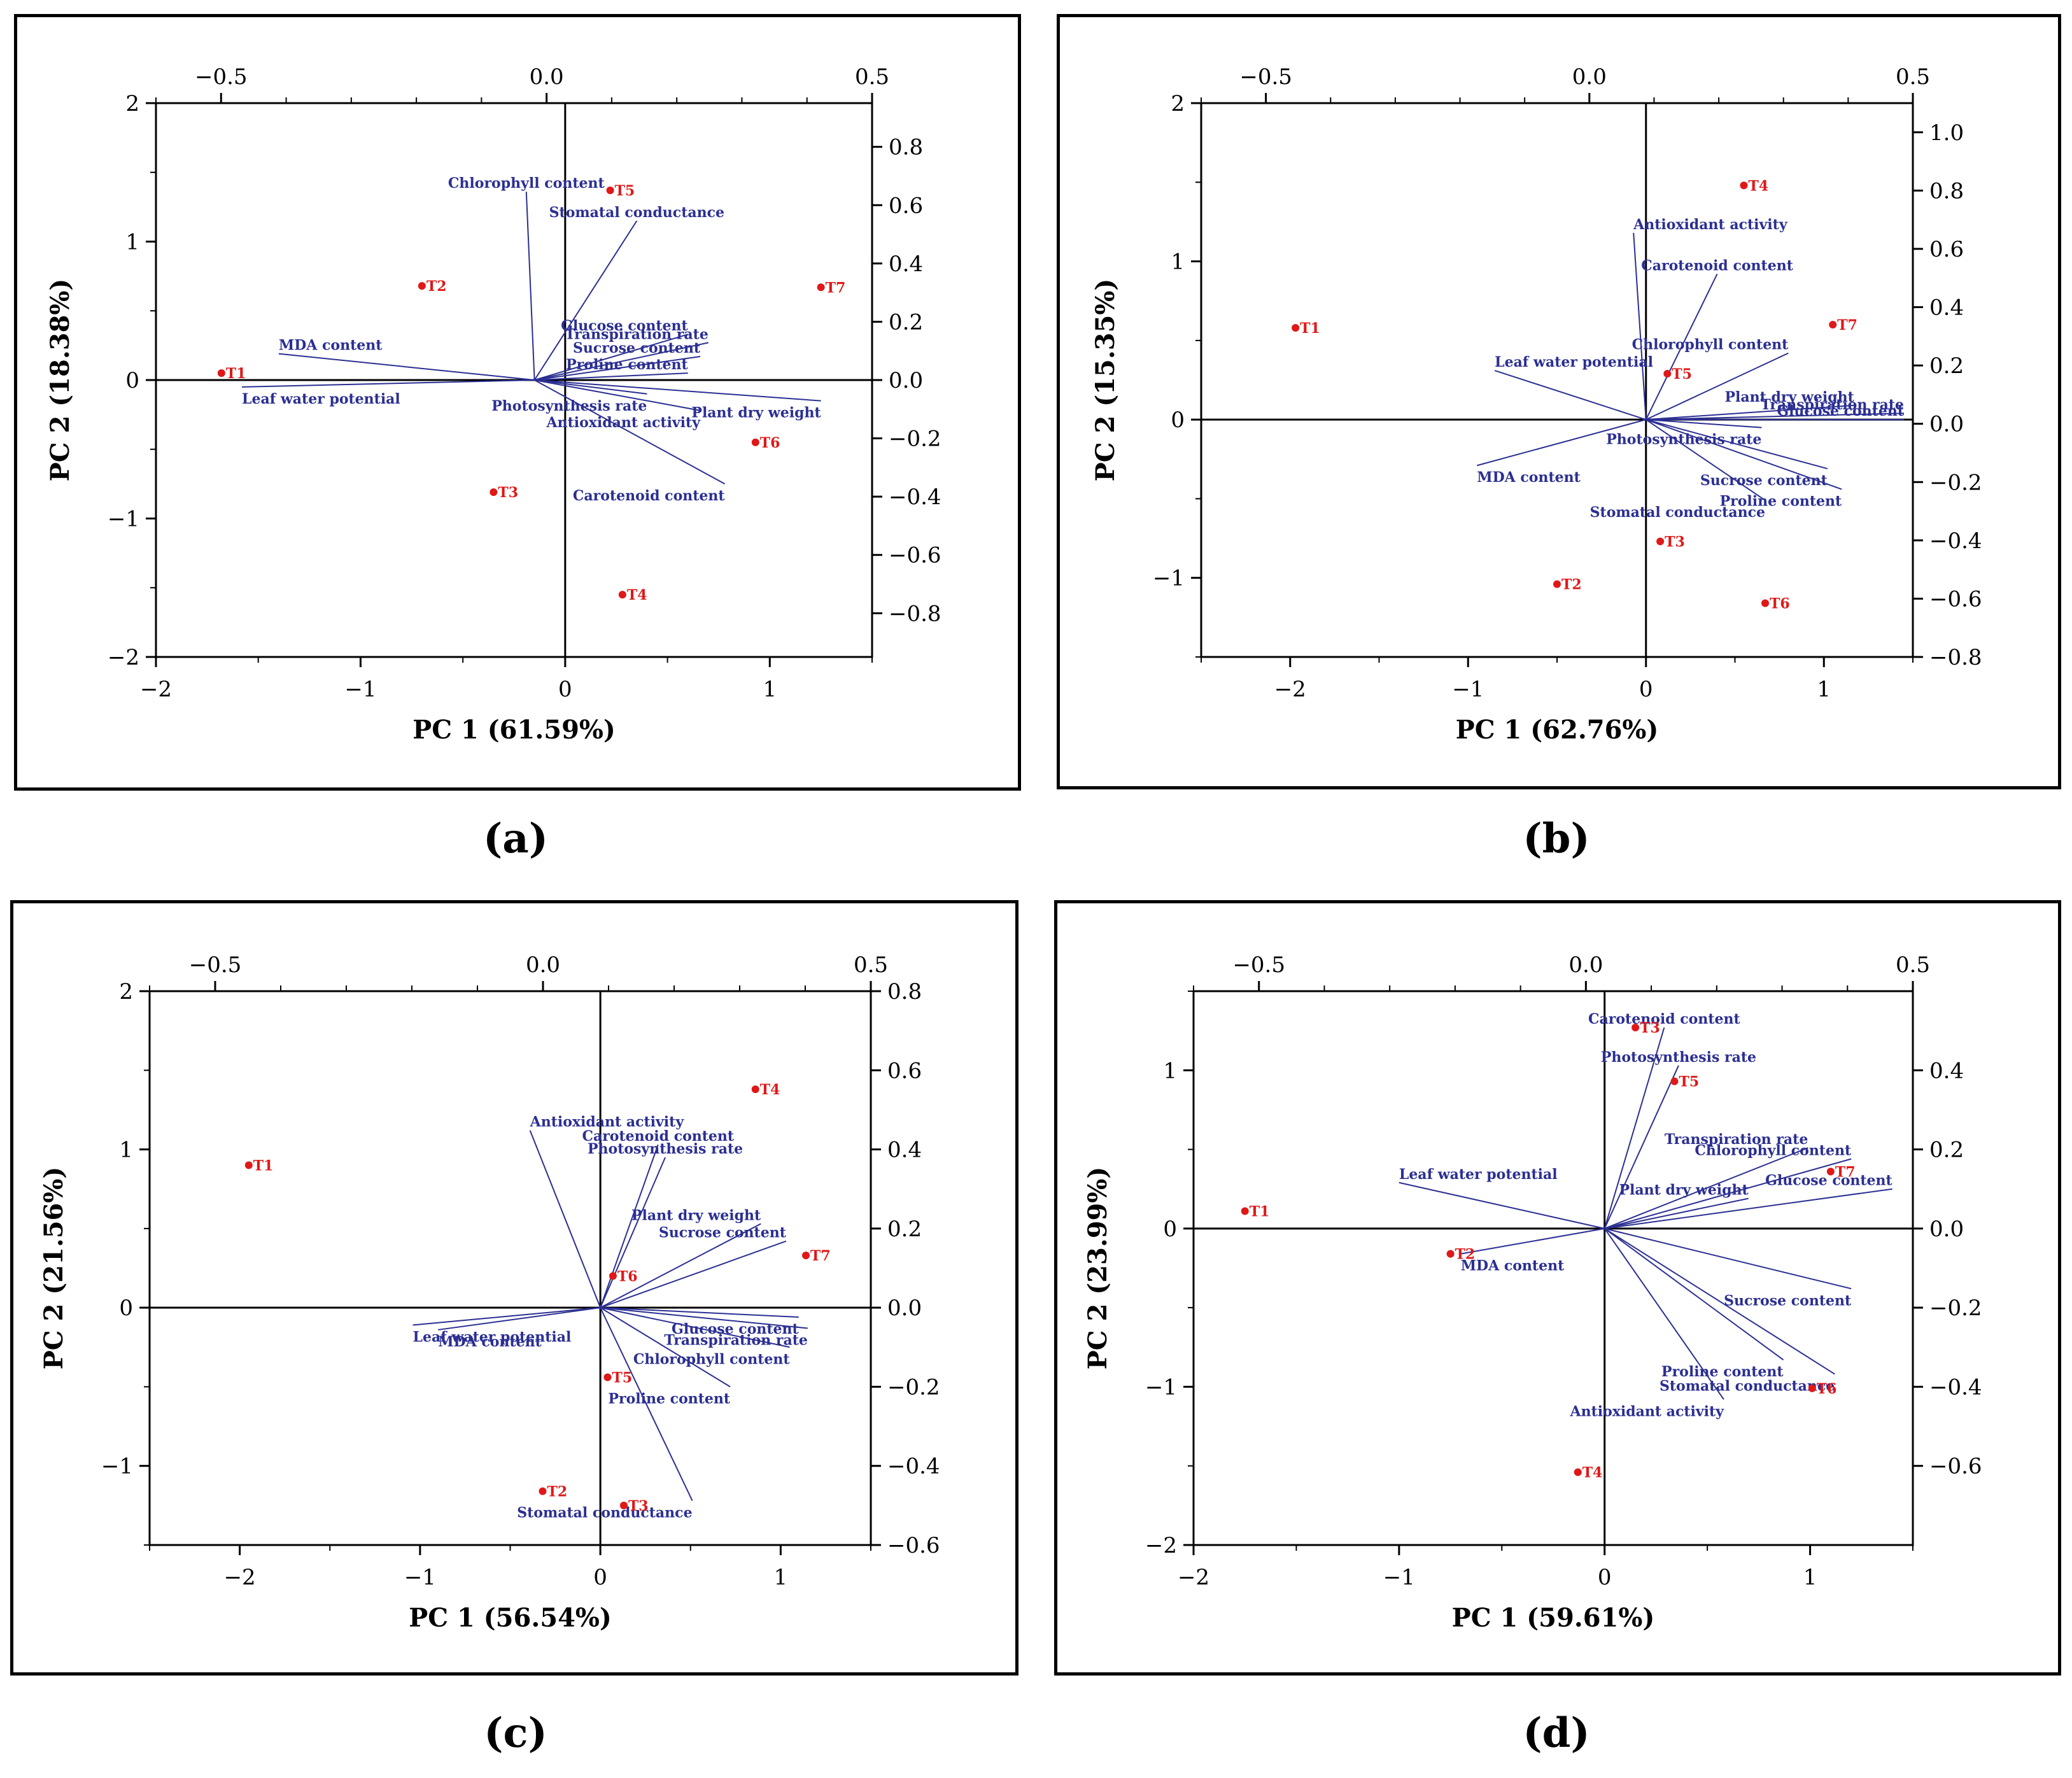 This screenshot has height=1778, width=2072. What do you see at coordinates (1913, 965) in the screenshot?
I see `top-tick-label: 0.5` at bounding box center [1913, 965].